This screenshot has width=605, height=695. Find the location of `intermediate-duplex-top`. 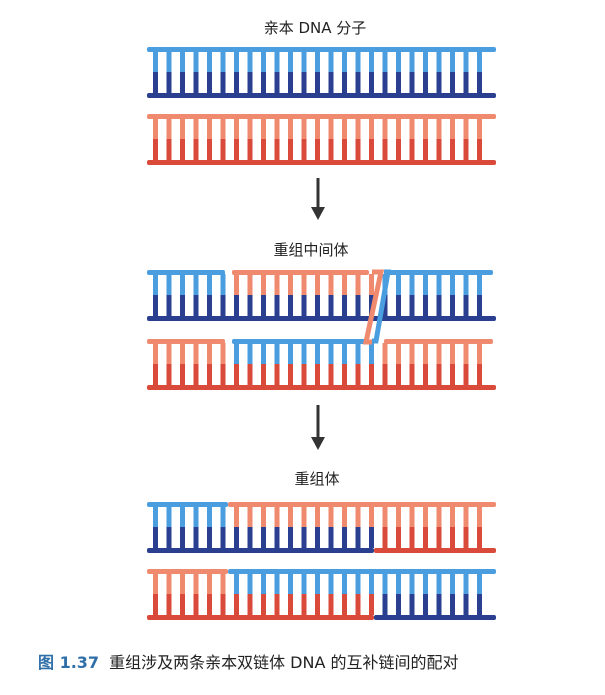

intermediate-duplex-top is located at coordinates (321, 295).